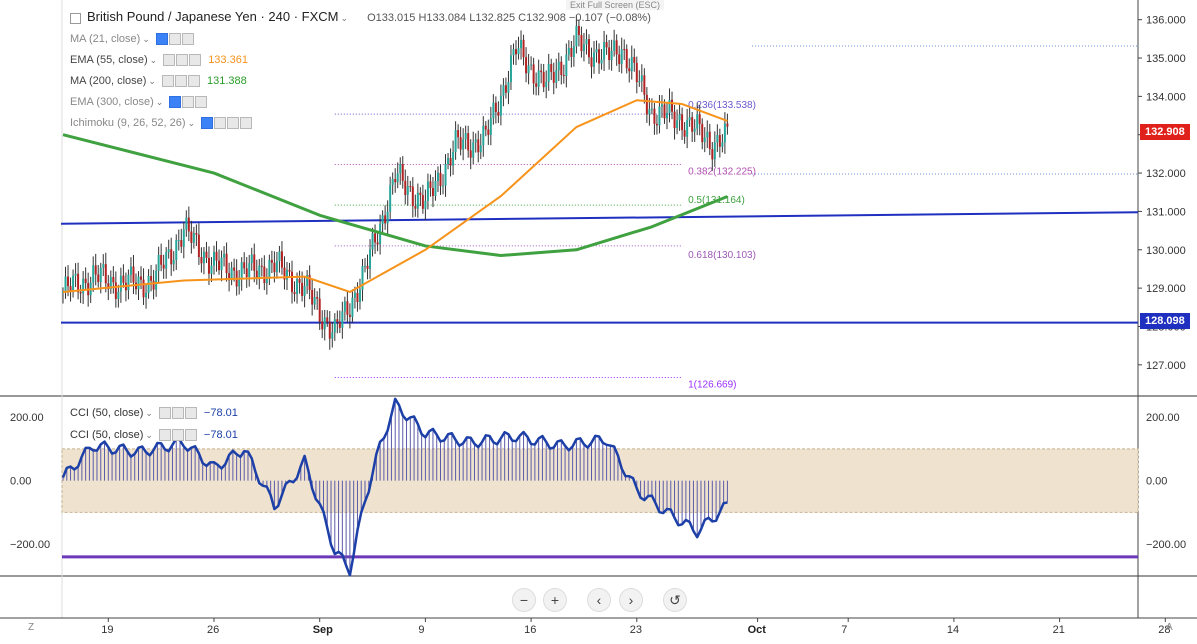 The width and height of the screenshot is (1197, 644). What do you see at coordinates (112, 102) in the screenshot?
I see `indicator-label: EMA (300, close)` at bounding box center [112, 102].